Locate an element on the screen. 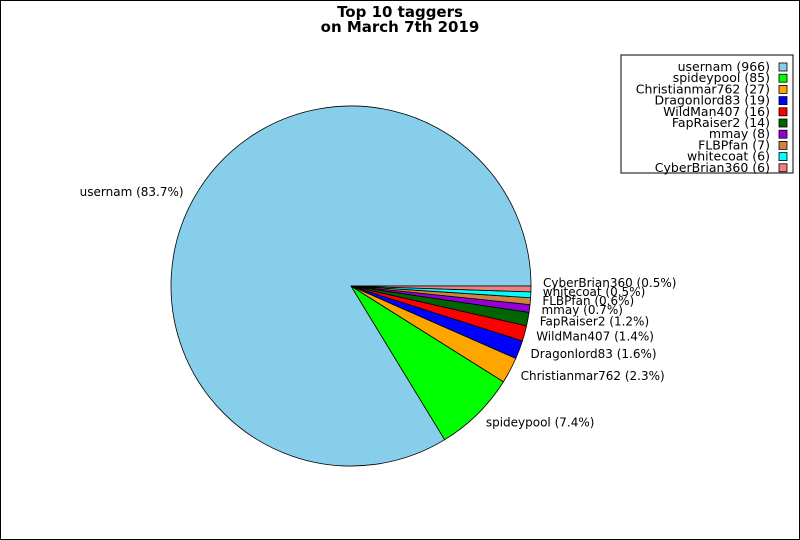 This screenshot has width=800, height=540. legend-label-mmay: mmay (8) is located at coordinates (739, 133).